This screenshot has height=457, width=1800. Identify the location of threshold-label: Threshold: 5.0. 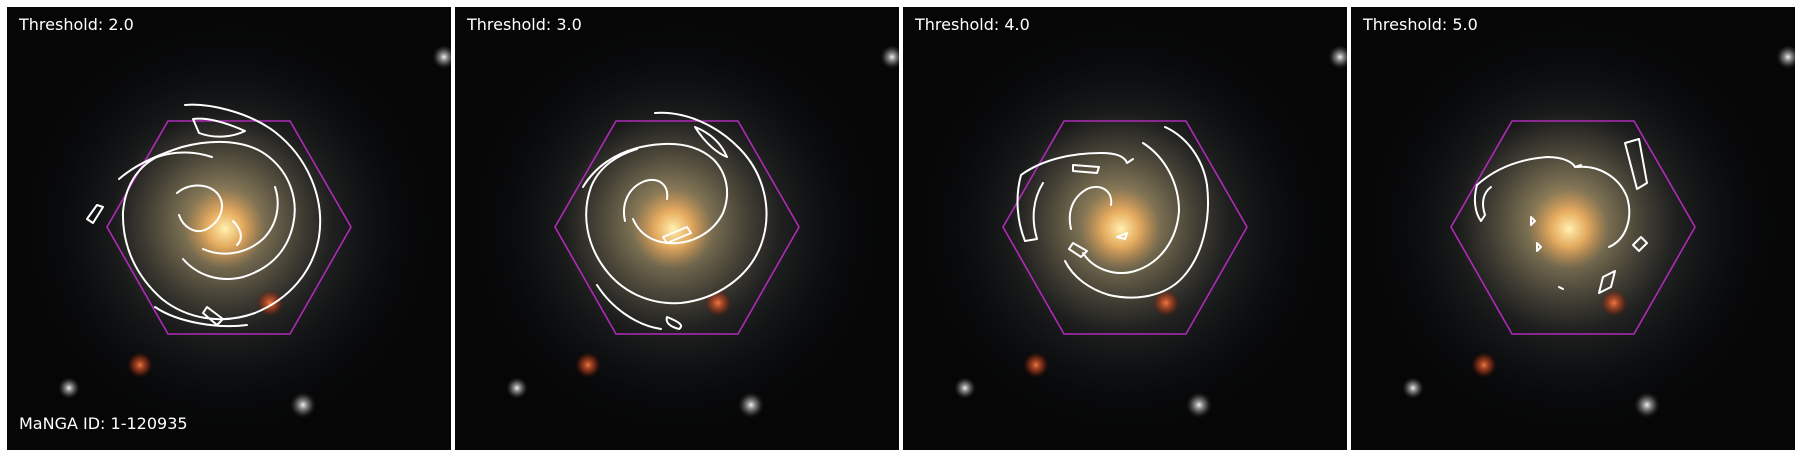
(1420, 24).